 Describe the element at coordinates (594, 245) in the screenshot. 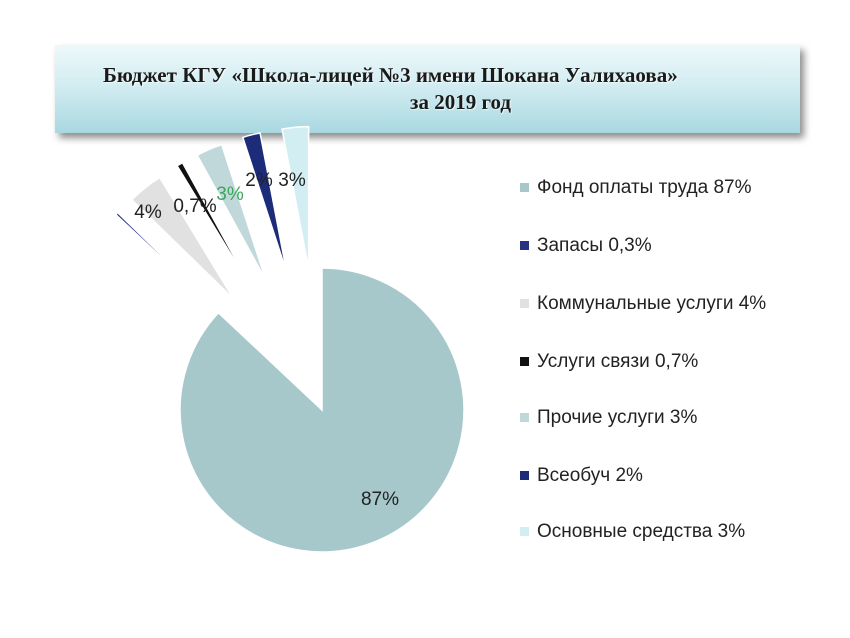

I see `legend-label: Запасы 0,3%` at that location.